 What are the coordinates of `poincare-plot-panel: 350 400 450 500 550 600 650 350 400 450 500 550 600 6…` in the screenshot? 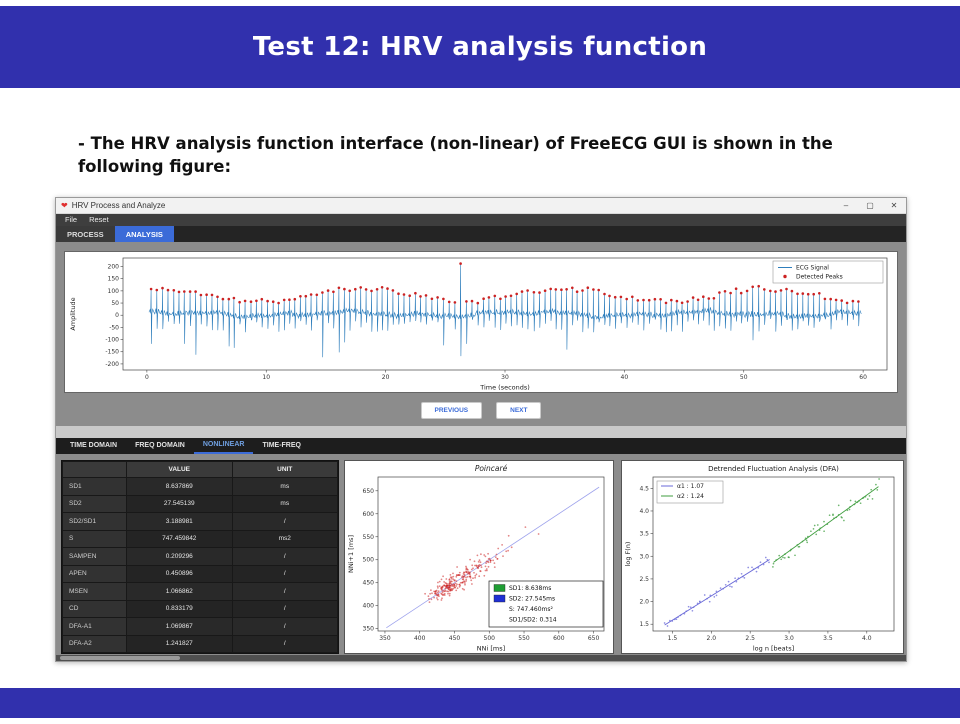 It's located at (479, 557).